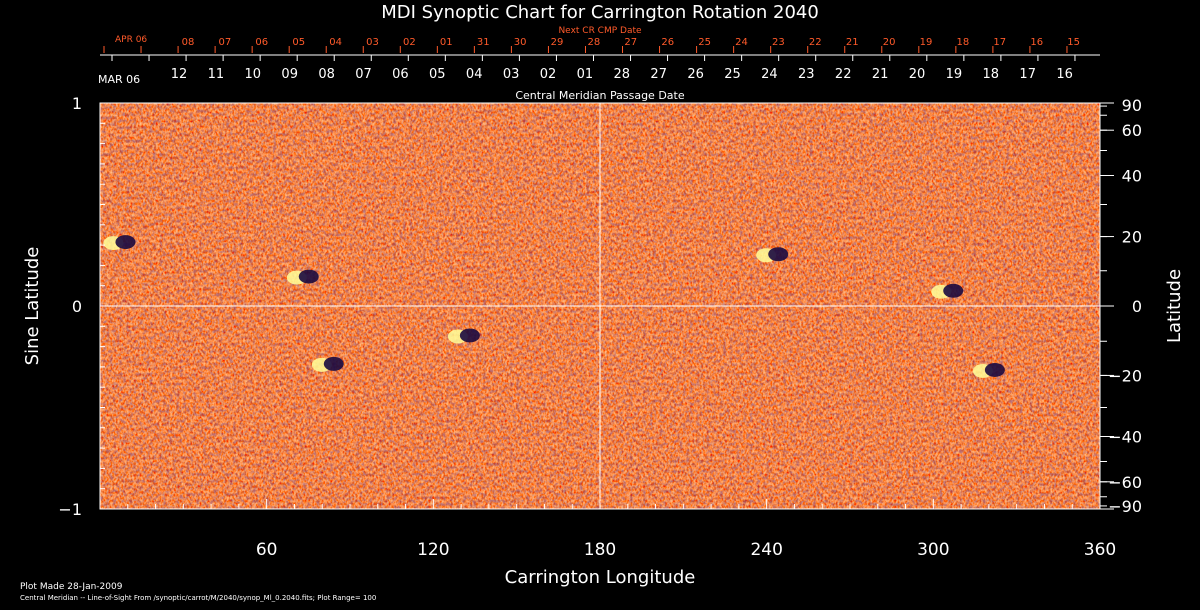 The image size is (1200, 610). What do you see at coordinates (999, 42) in the screenshot?
I see `next-cr-date-label: 17` at bounding box center [999, 42].